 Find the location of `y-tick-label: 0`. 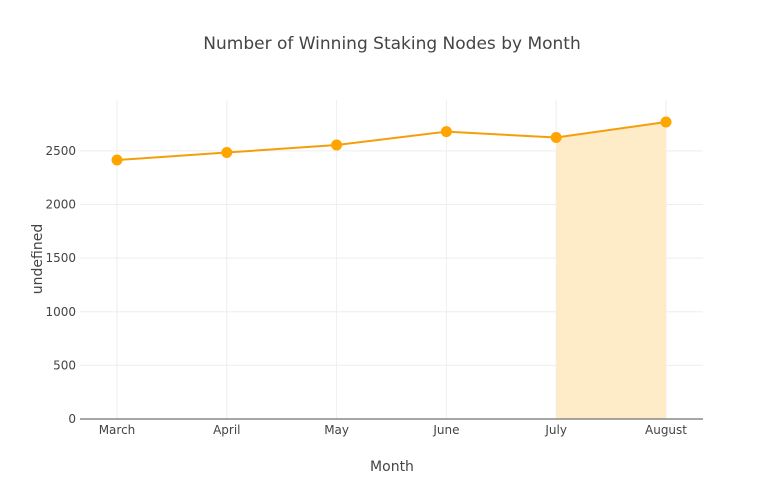

y-tick-label: 0 is located at coordinates (72, 419).